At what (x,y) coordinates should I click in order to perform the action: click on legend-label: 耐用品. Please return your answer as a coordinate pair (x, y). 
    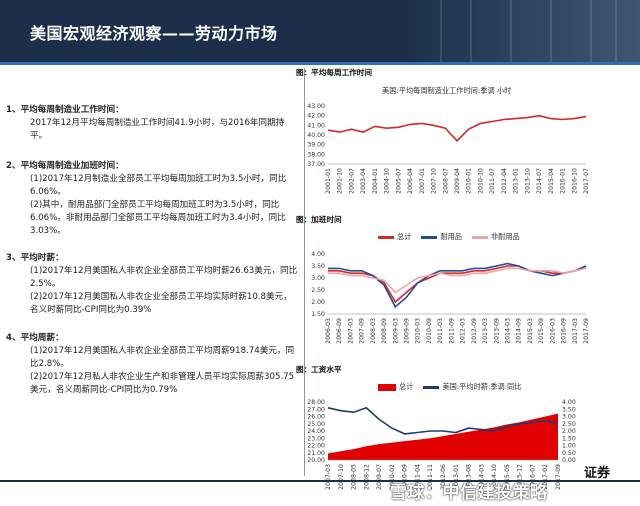
    Looking at the image, I should click on (451, 236).